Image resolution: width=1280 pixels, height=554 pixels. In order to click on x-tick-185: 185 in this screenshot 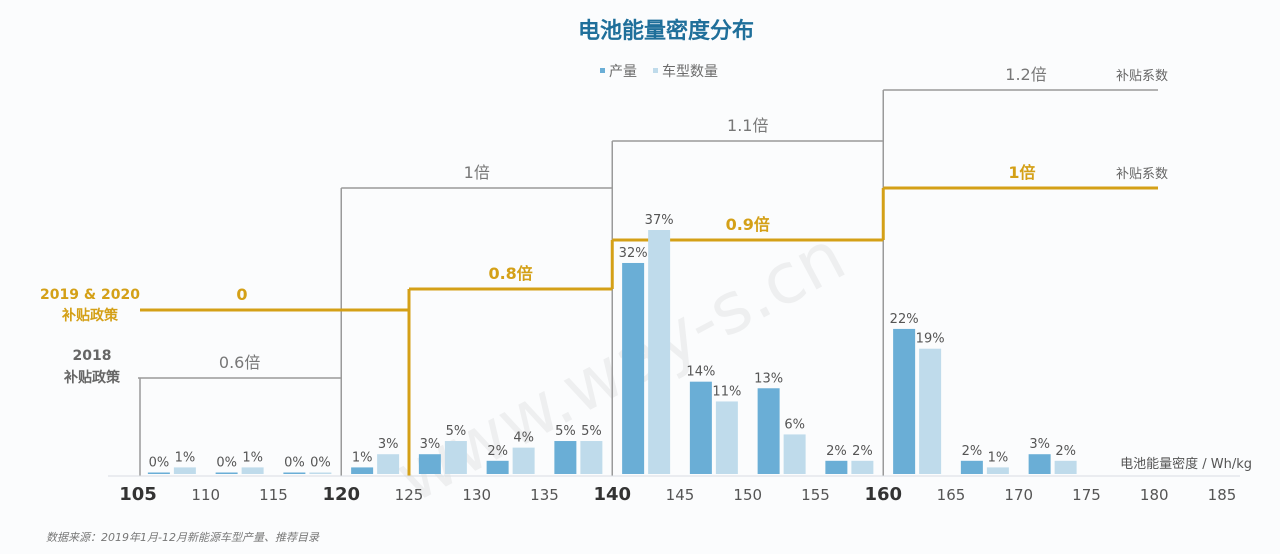, I will do `click(1222, 495)`.